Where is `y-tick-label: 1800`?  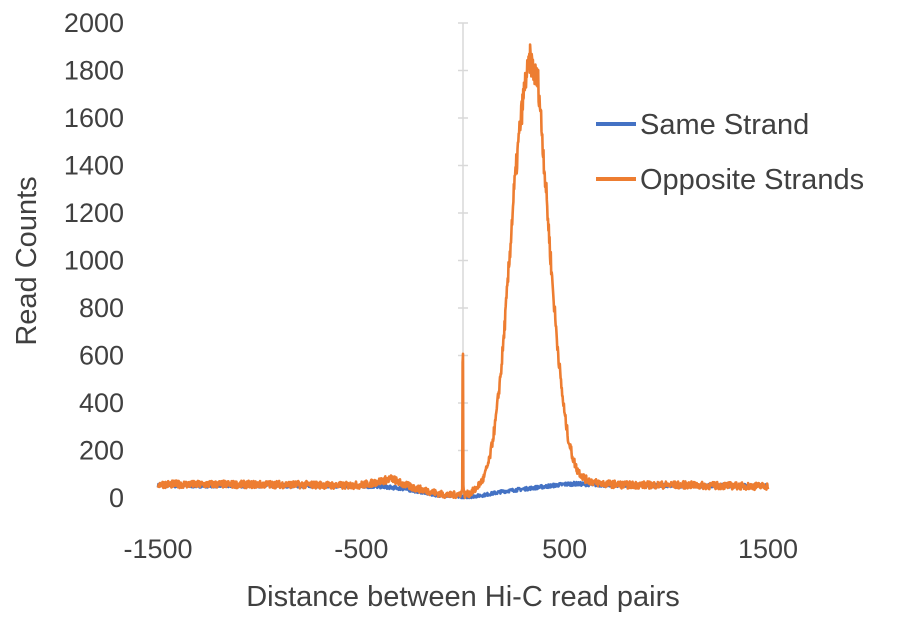
y-tick-label: 1800 is located at coordinates (94, 71).